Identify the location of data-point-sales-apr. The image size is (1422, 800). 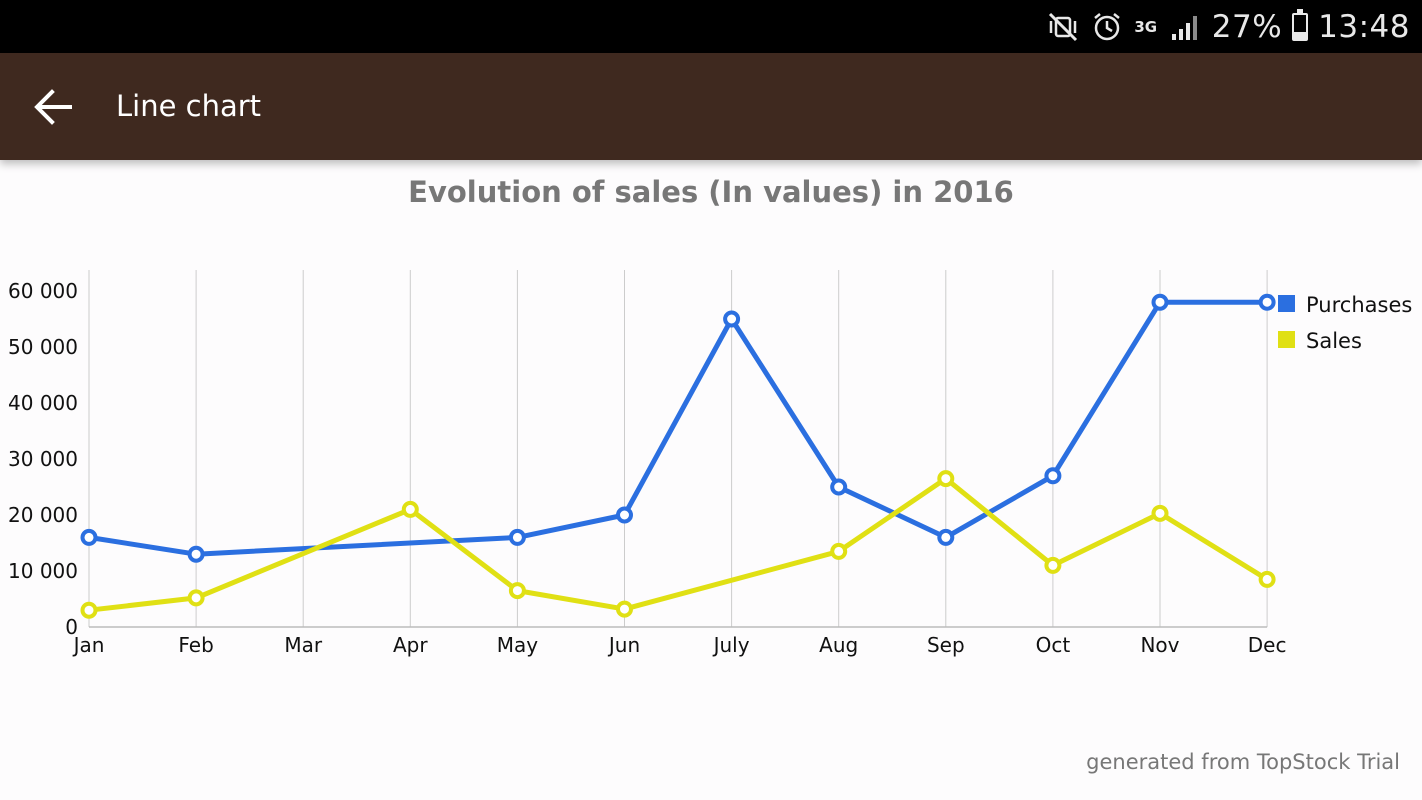
(410, 509).